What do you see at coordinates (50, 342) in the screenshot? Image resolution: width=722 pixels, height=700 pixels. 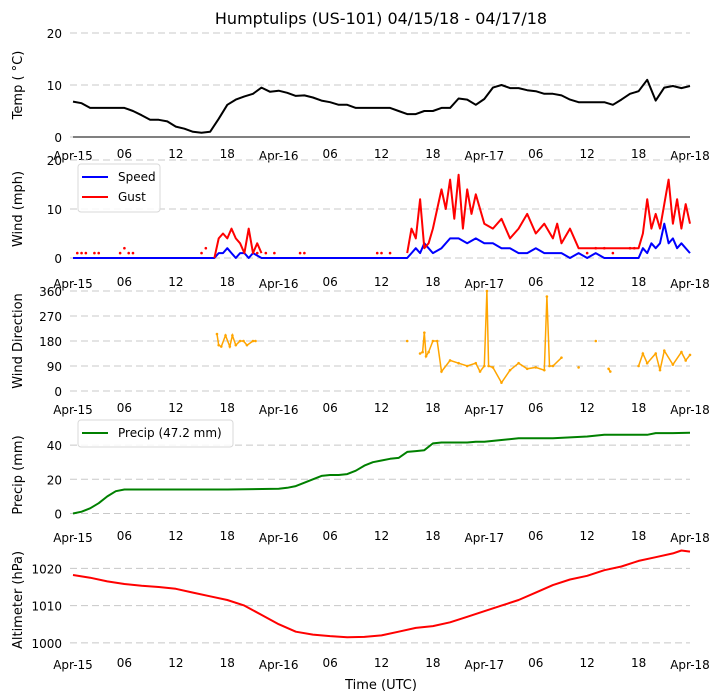 I see `y-tick-label: 180` at bounding box center [50, 342].